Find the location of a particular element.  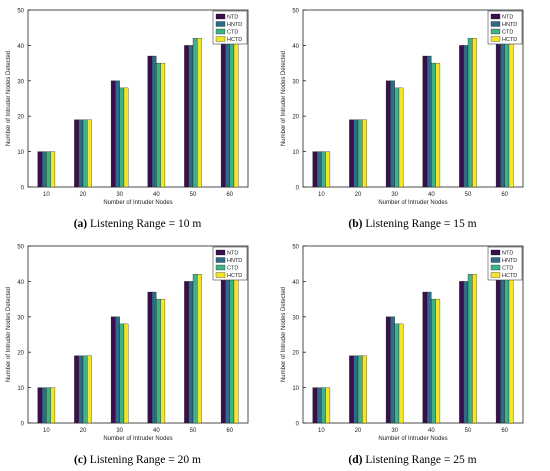

x-tick-label-a: 60 is located at coordinates (229, 195).